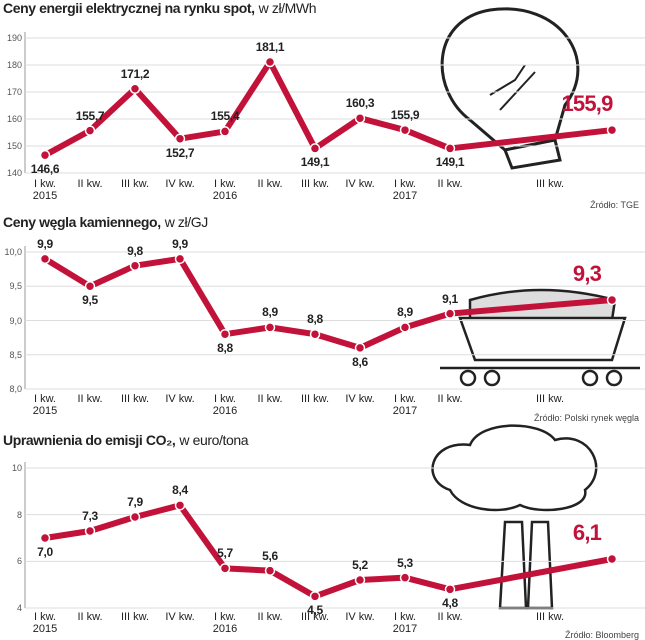  Describe the element at coordinates (405, 562) in the screenshot. I see `value-label: 5,3` at that location.